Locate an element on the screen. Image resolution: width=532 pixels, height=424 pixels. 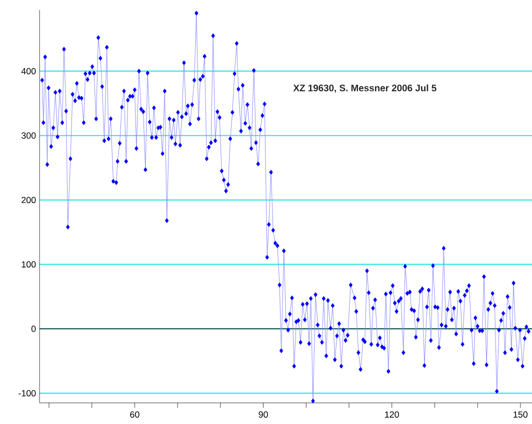
x-tick-label: 150 is located at coordinates (521, 414).